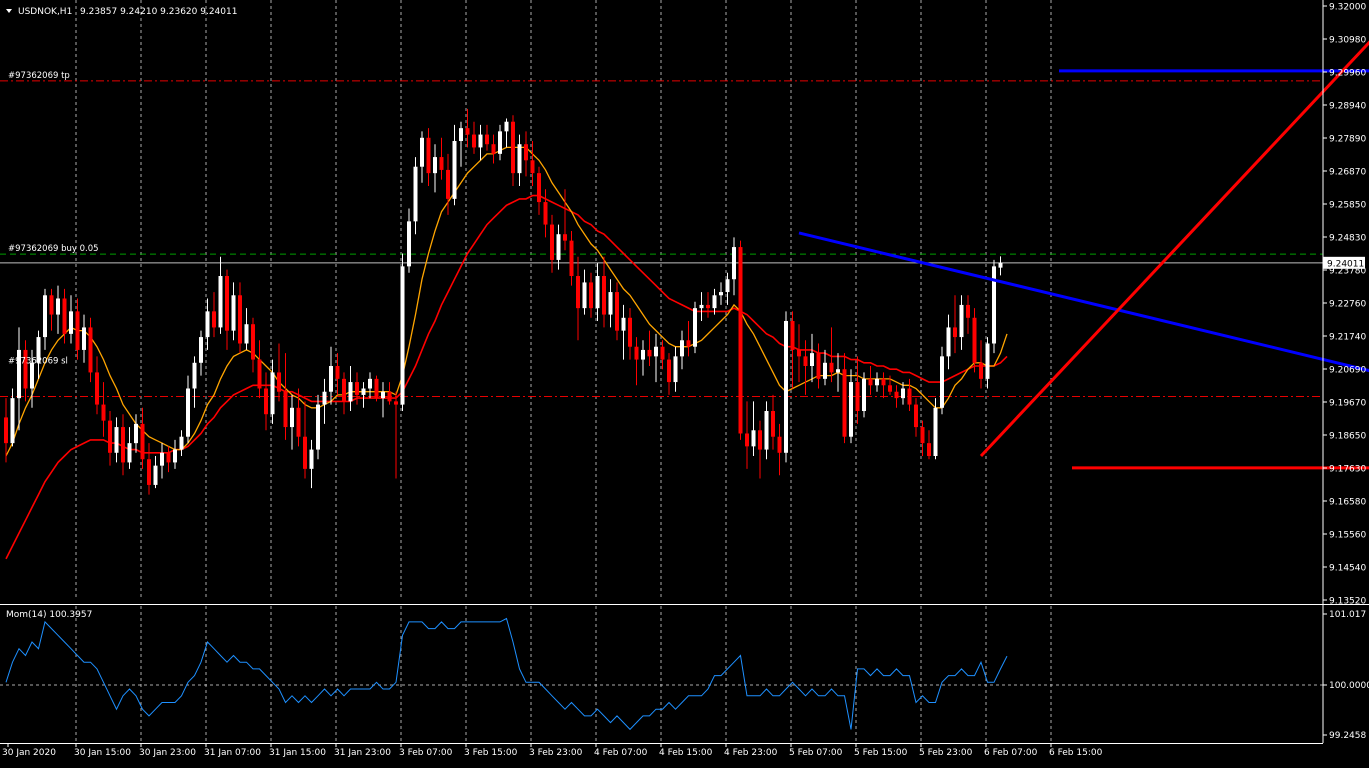 This screenshot has height=768, width=1369. Describe the element at coordinates (1347, 536) in the screenshot. I see `price-tick-label: 9.15560` at that location.